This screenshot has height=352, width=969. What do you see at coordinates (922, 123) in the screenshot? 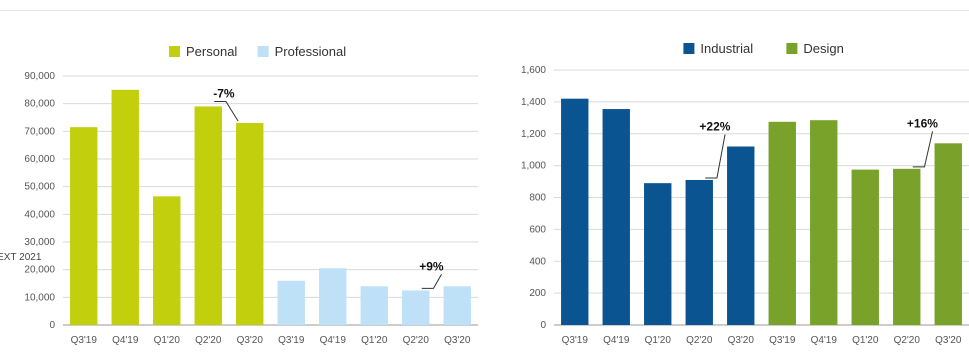
I see `change-annotation: +16%` at bounding box center [922, 123].